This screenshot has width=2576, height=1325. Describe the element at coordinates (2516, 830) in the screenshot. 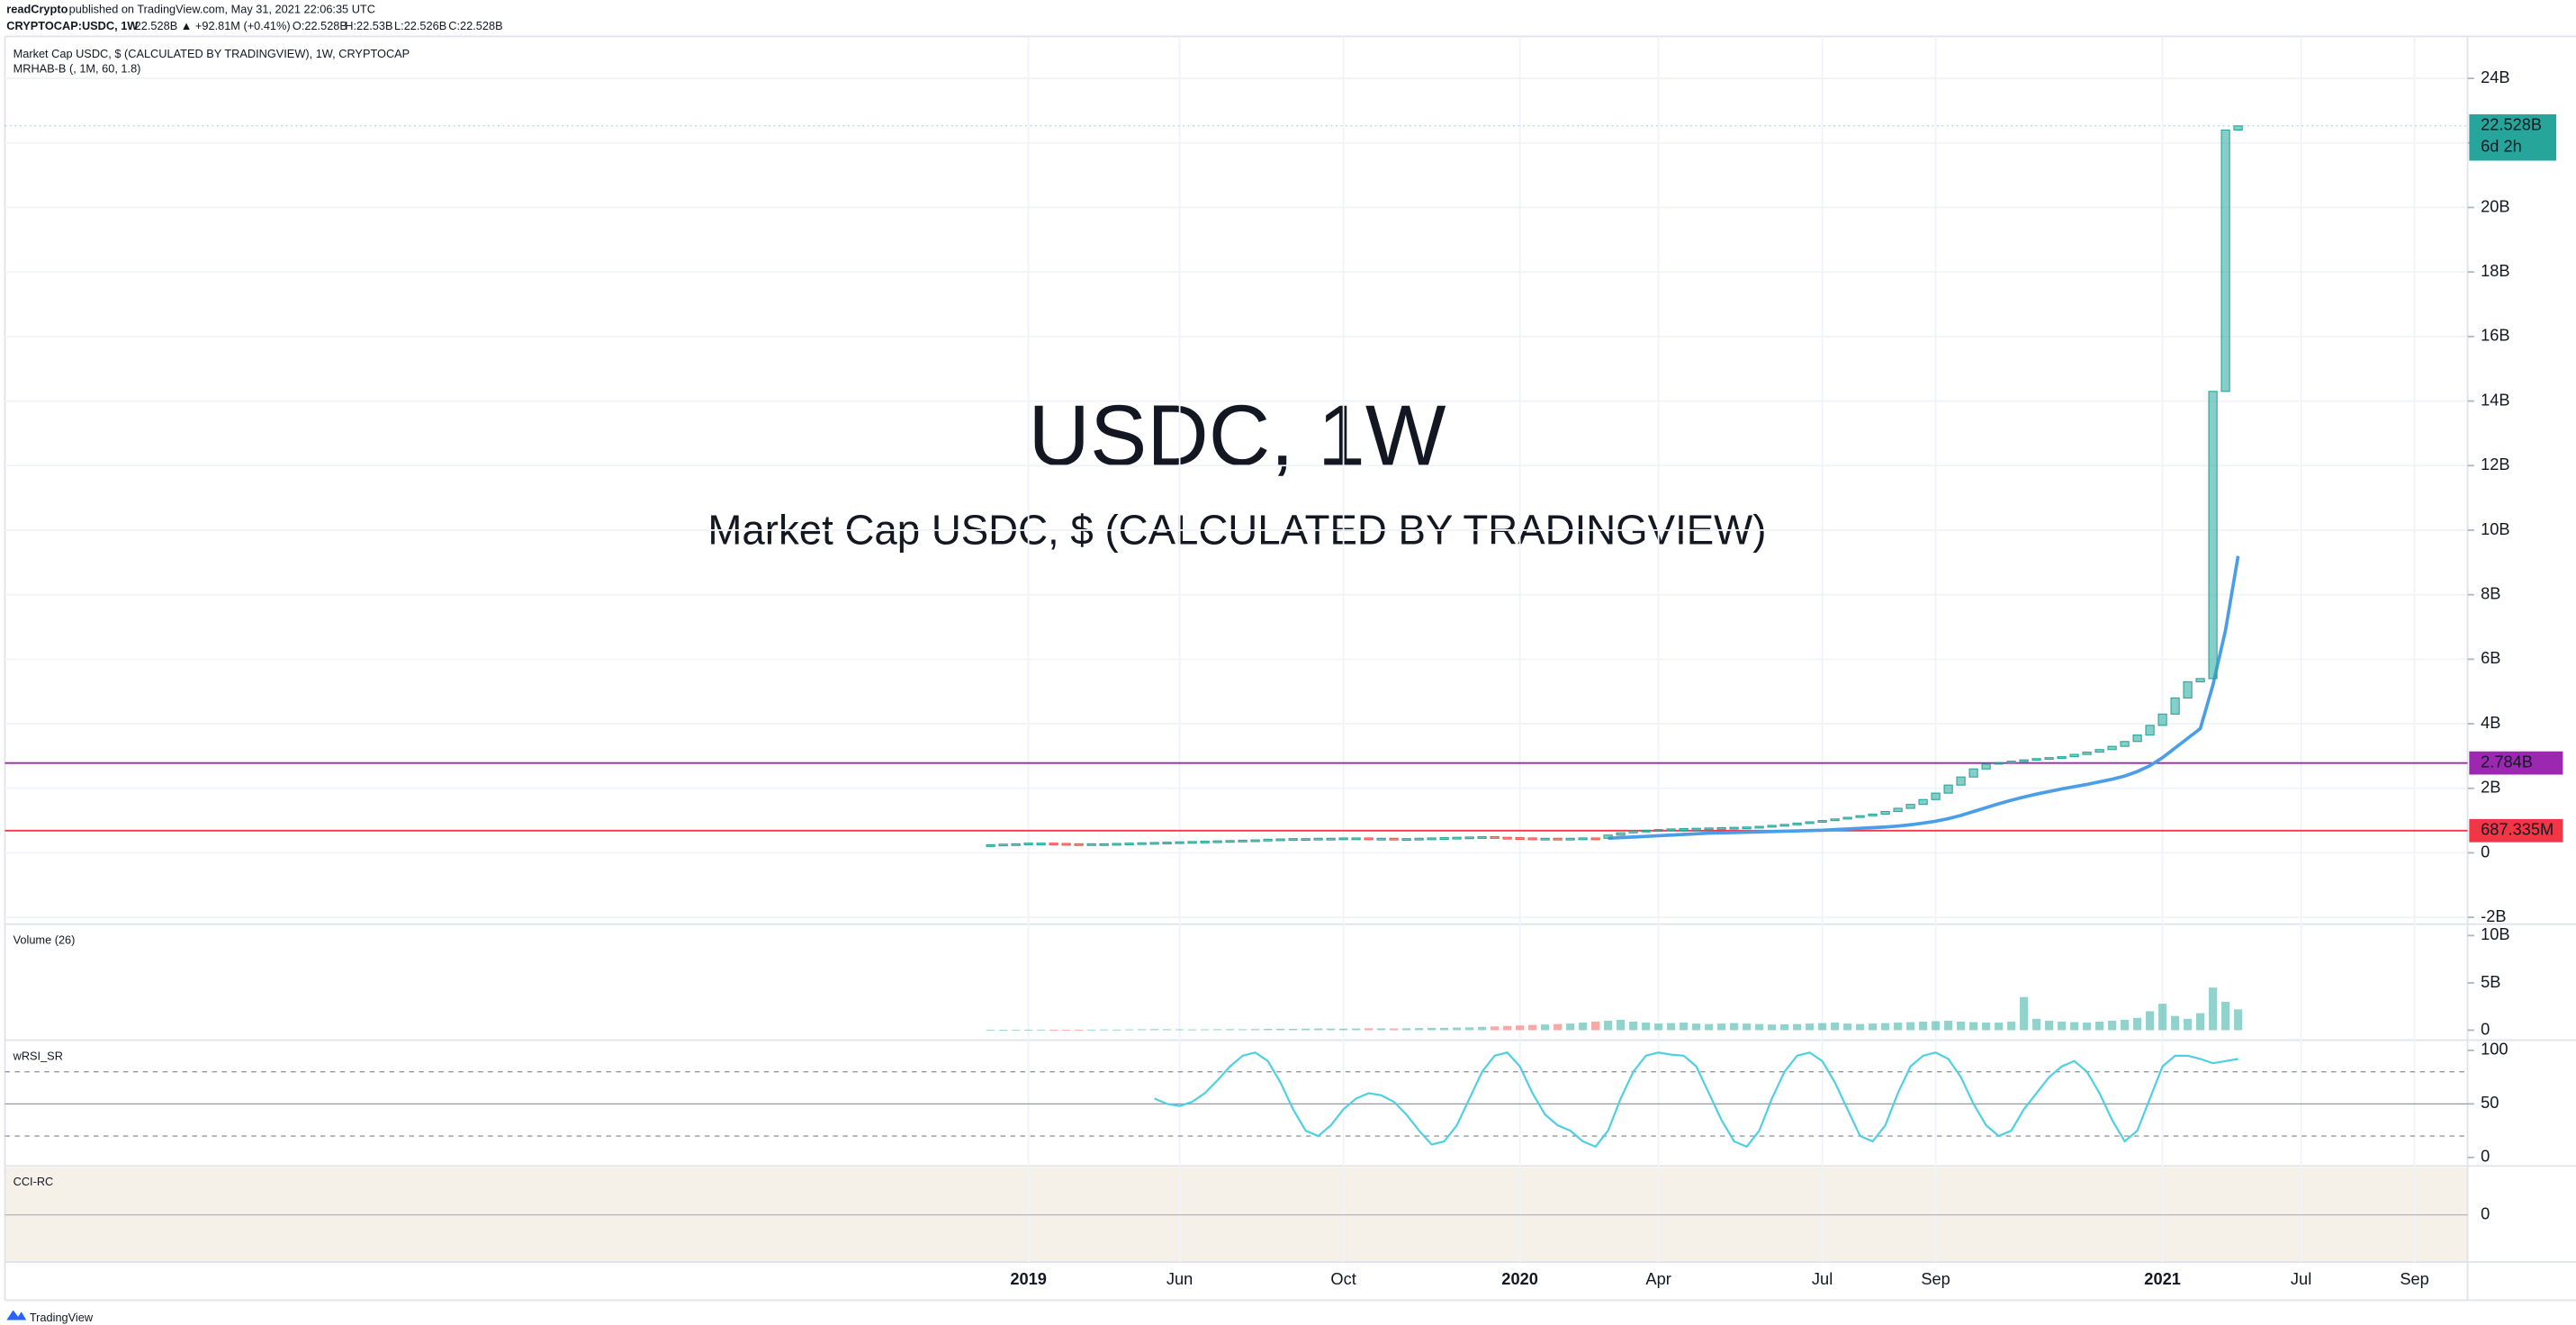

I see `price-label-box` at that location.